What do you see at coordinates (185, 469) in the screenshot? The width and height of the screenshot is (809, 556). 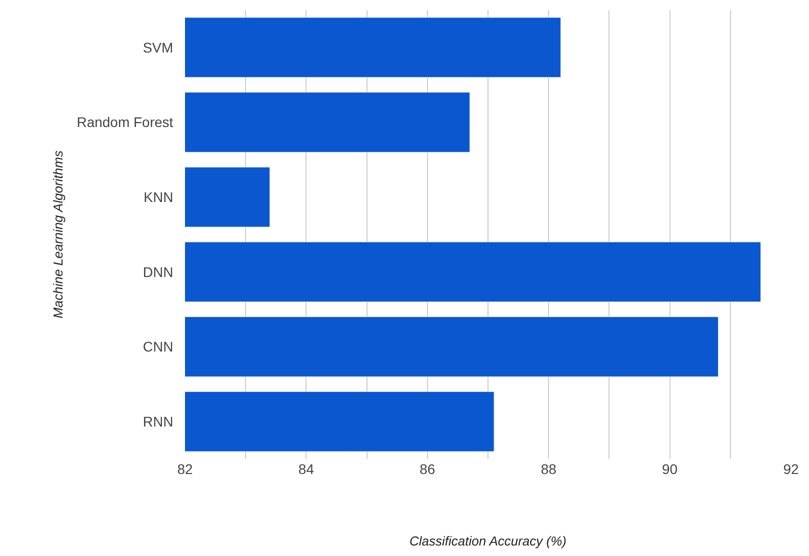 I see `x-tick-label: 82` at bounding box center [185, 469].